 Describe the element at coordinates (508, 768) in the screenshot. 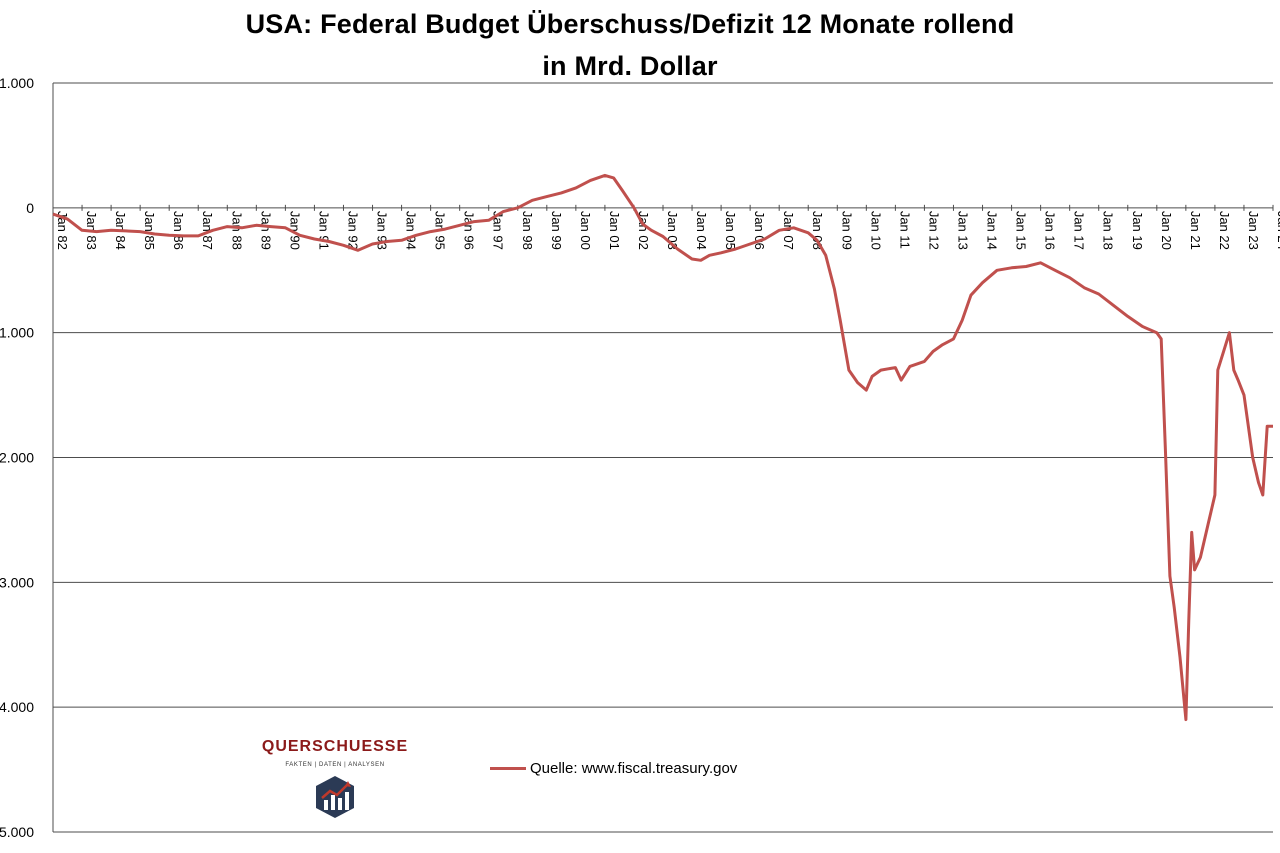

I see `legend-swatch` at that location.